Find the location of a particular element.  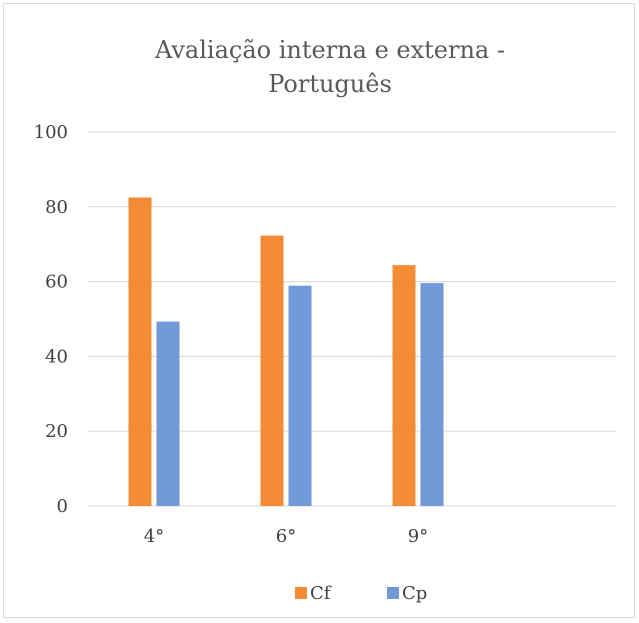

chart-title-line-1: Avaliação interna e externa - is located at coordinates (329, 50).